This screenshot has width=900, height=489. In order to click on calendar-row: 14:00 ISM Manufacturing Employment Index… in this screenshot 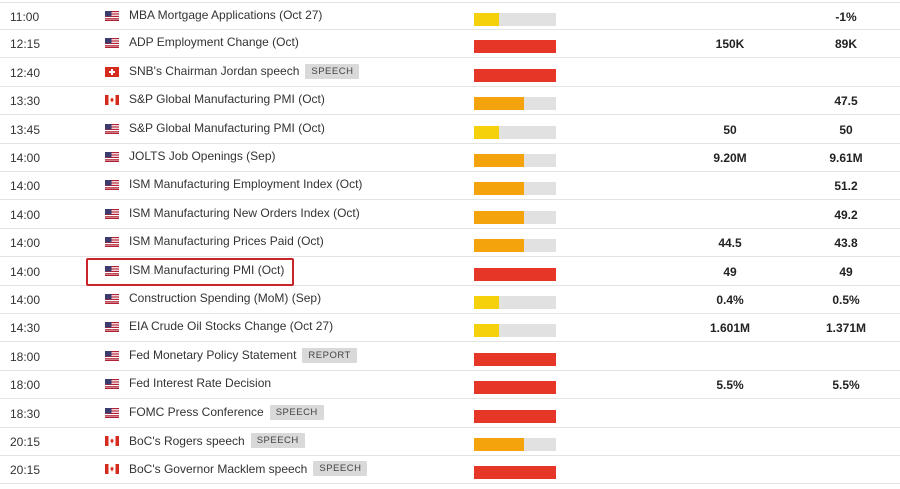, I will do `click(450, 186)`.